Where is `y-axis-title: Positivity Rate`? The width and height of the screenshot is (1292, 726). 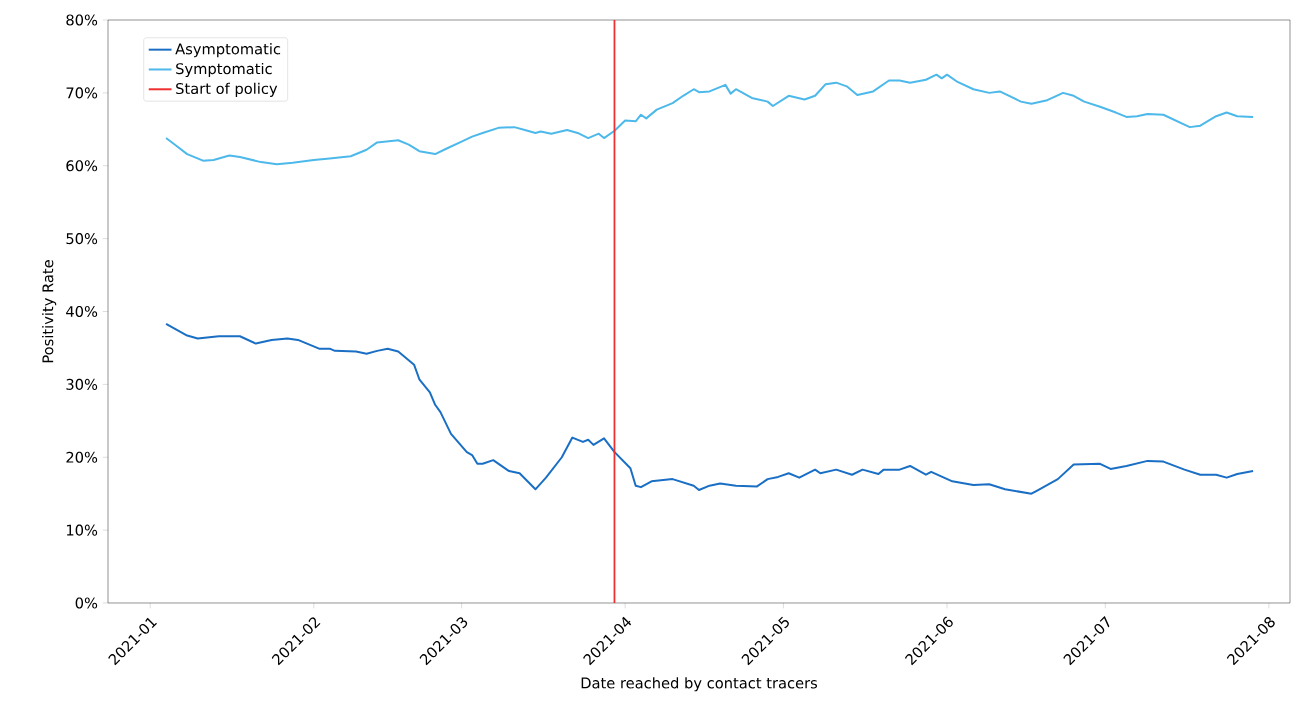
y-axis-title: Positivity Rate is located at coordinates (49, 311).